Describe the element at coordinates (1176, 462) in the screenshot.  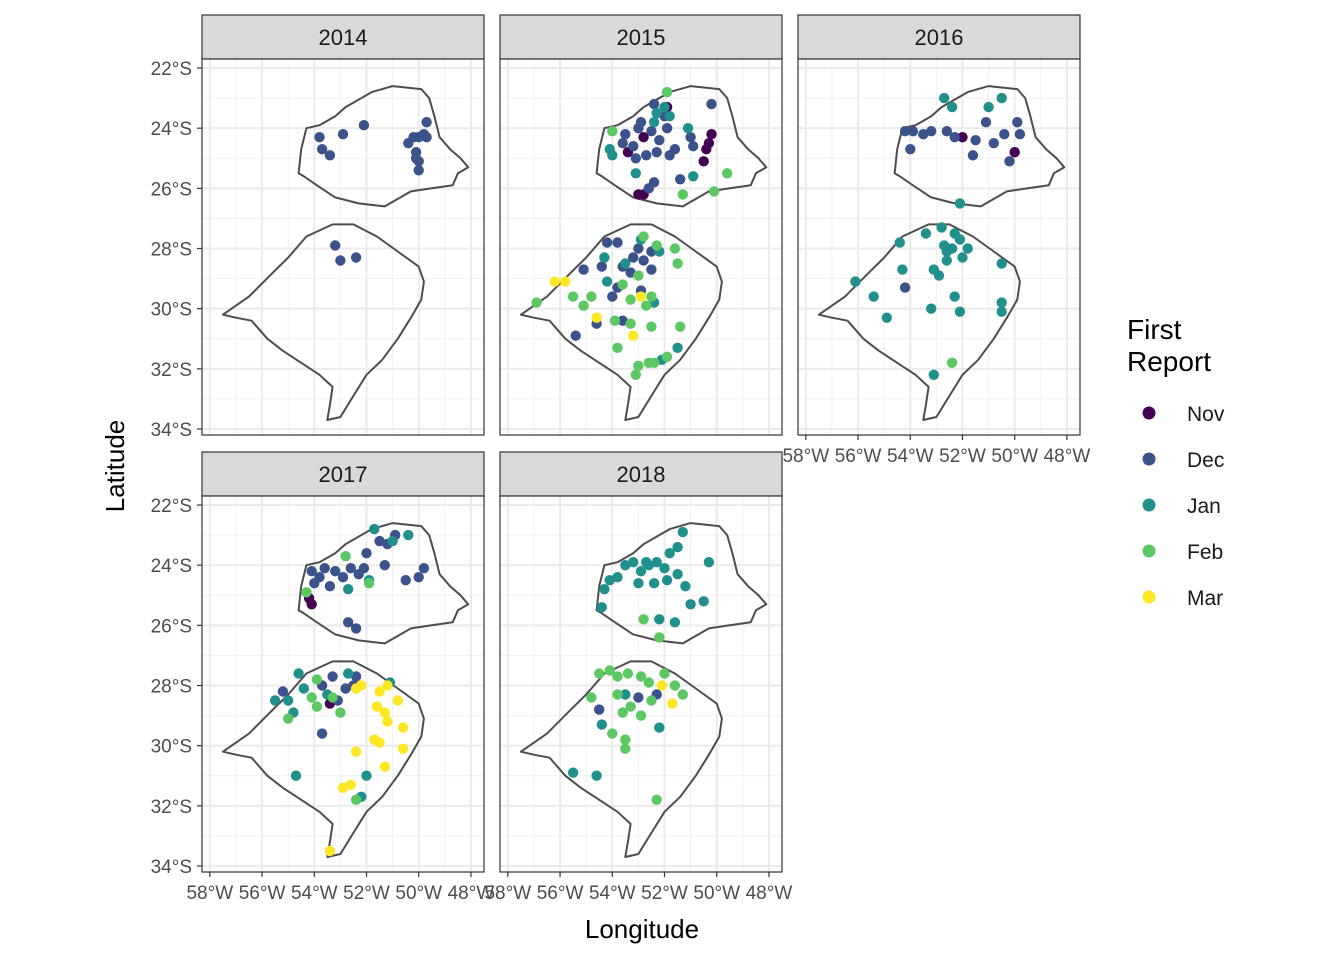
I see `legend: First Report Nov Dec Jan Feb Mar` at that location.